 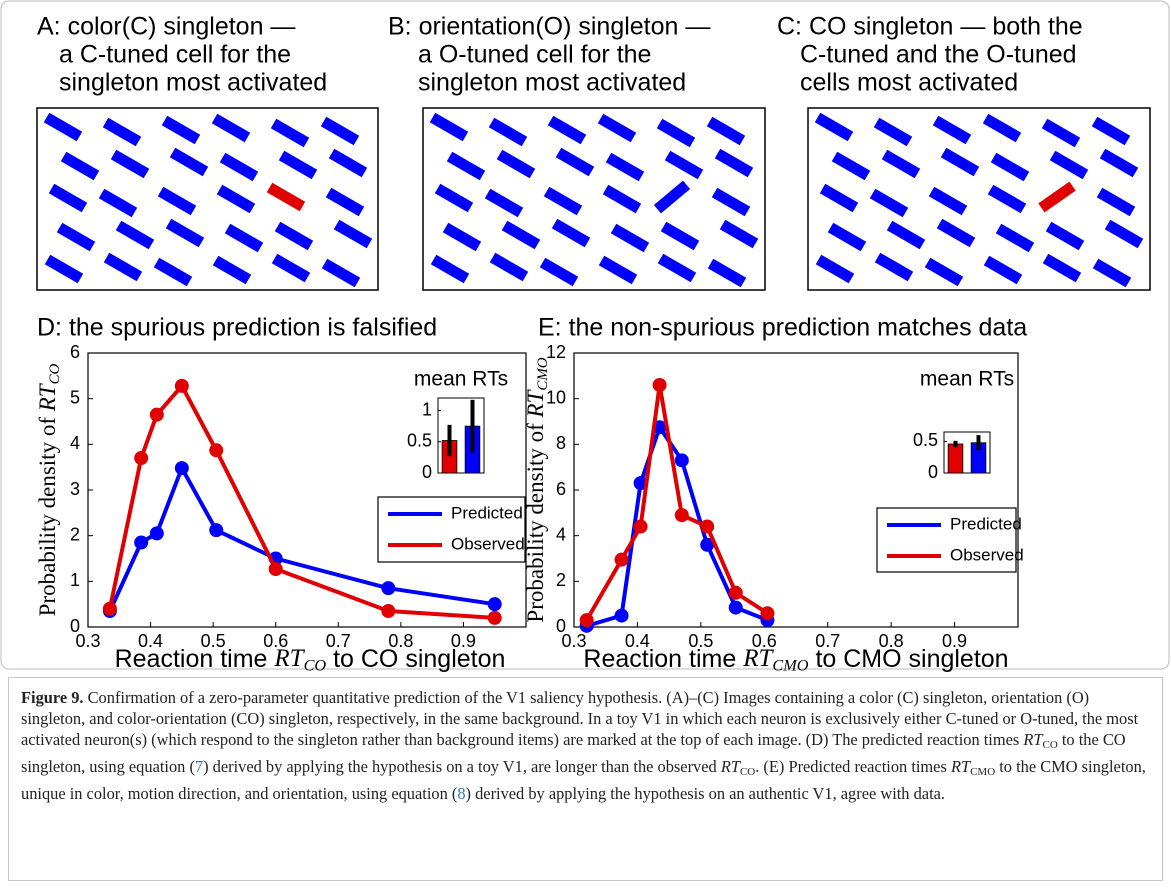 What do you see at coordinates (909, 658) in the screenshot?
I see `label-part: to CMO singleton` at bounding box center [909, 658].